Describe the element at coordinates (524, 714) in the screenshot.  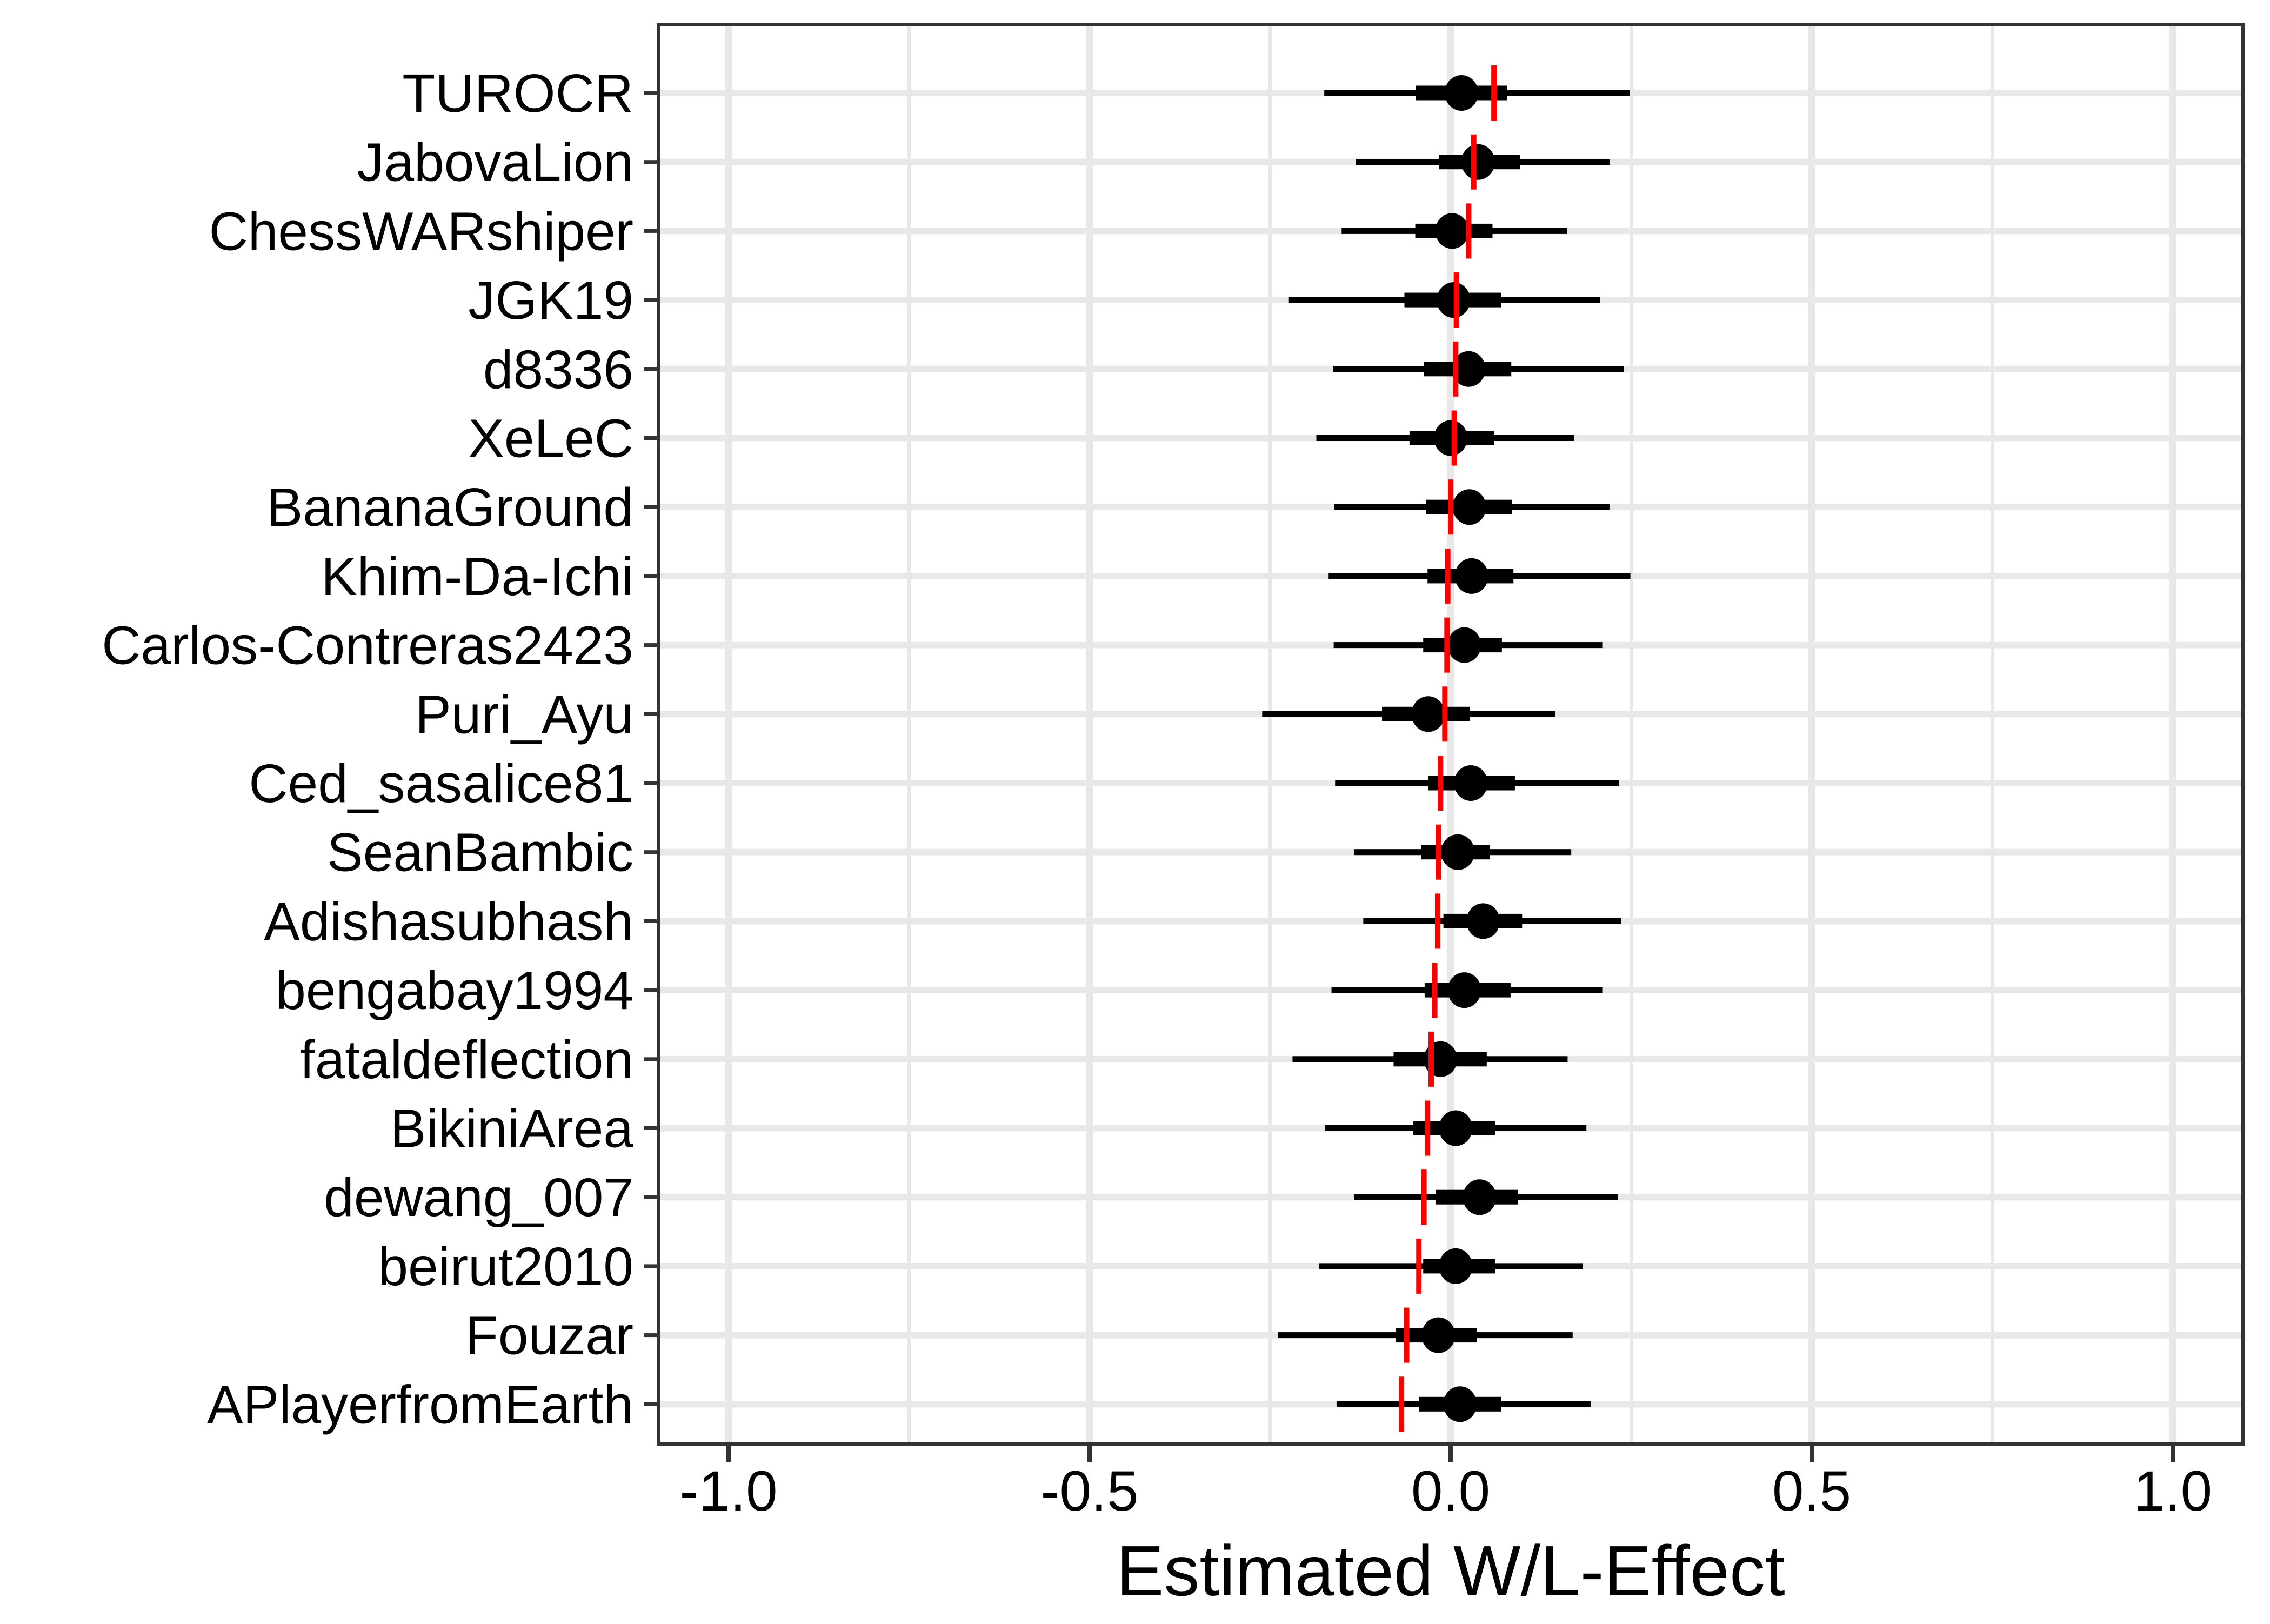
I see `y-axis-label: Puri_Ayu` at that location.